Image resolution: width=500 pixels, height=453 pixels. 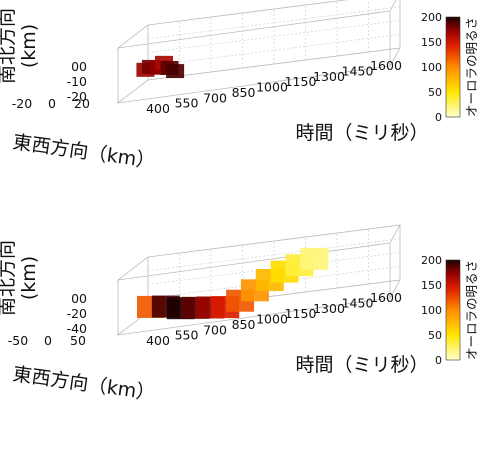 What do you see at coordinates (78, 340) in the screenshot?
I see `ew-tick-label: 50` at bounding box center [78, 340].